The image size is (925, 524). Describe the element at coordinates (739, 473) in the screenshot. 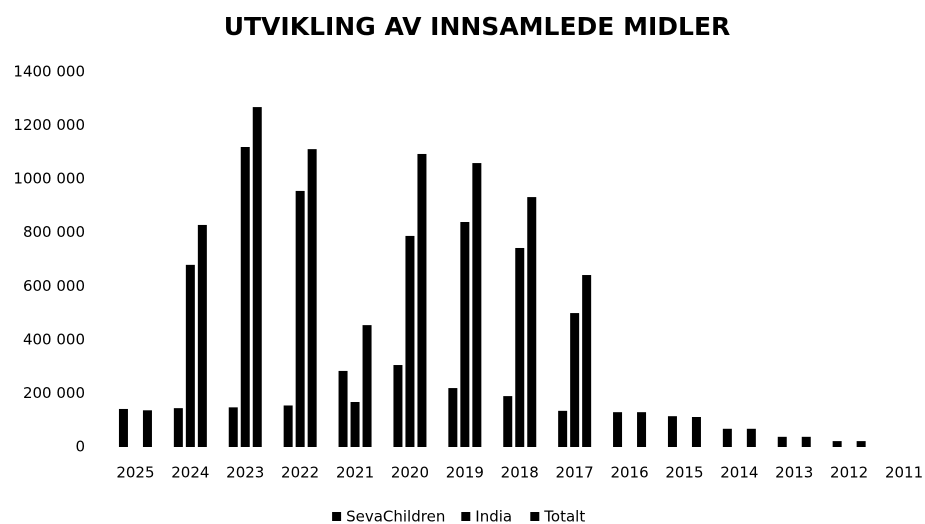

I see `x-tick-label: 2014` at that location.